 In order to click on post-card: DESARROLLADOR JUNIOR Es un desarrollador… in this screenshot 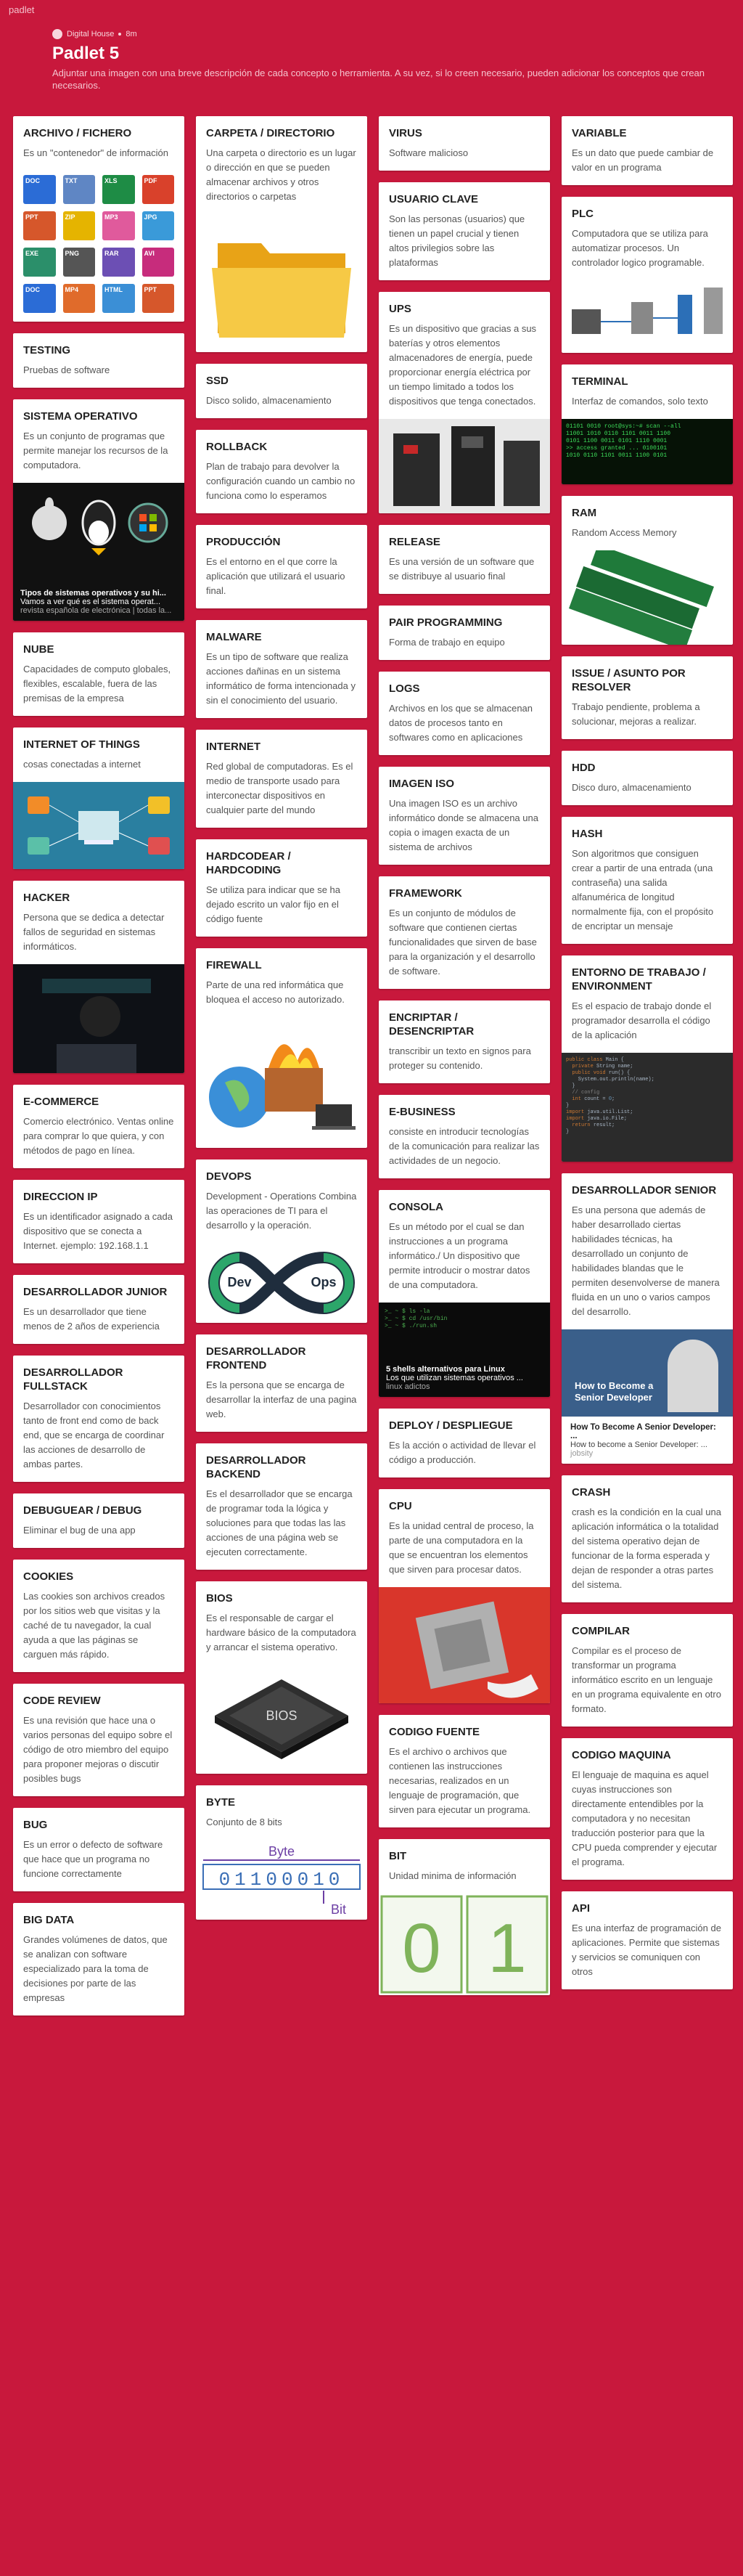, I will do `click(98, 1309)`.